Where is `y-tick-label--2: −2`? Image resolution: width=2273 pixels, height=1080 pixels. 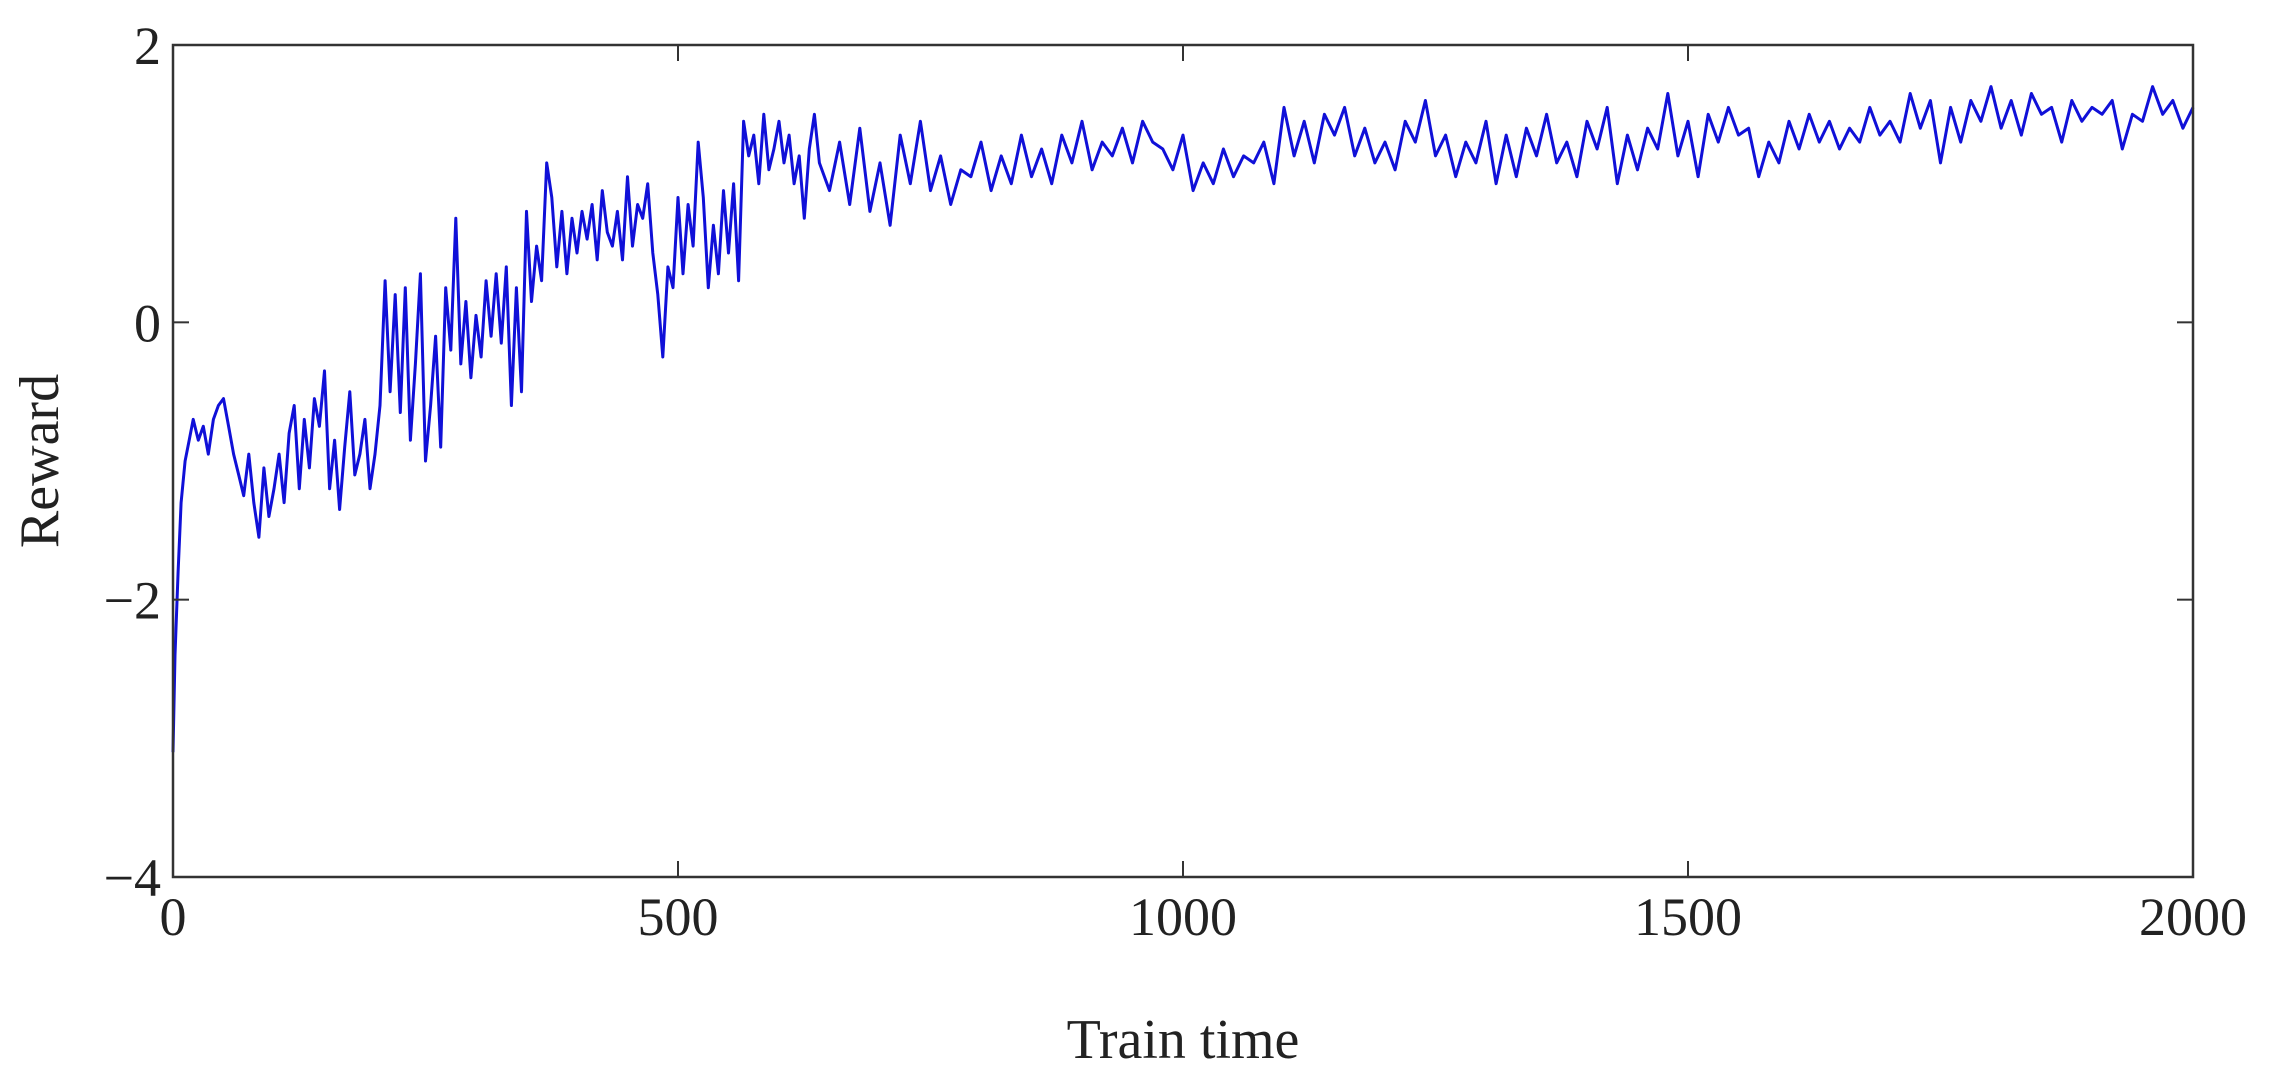
y-tick-label--2: −2 is located at coordinates (132, 601).